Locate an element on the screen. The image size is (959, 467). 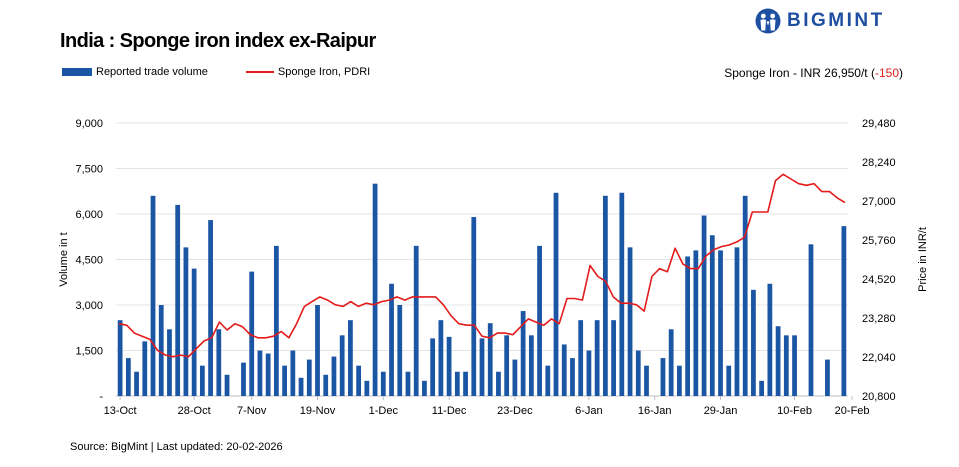
legend-label-volume: Reported trade volume is located at coordinates (152, 72).